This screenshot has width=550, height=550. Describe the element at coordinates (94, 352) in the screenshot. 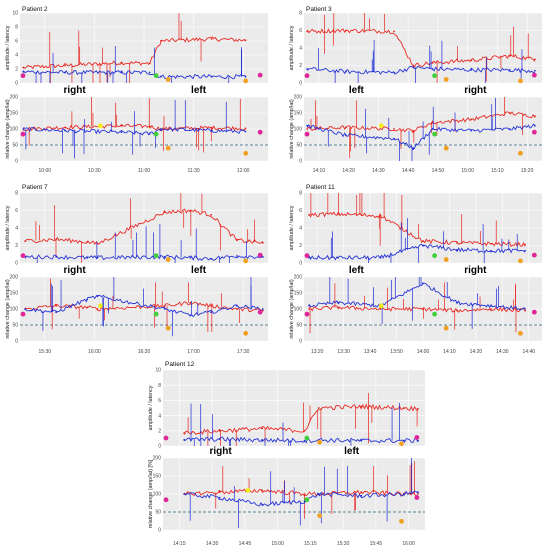

I see `x-tick-label: 16:00` at that location.